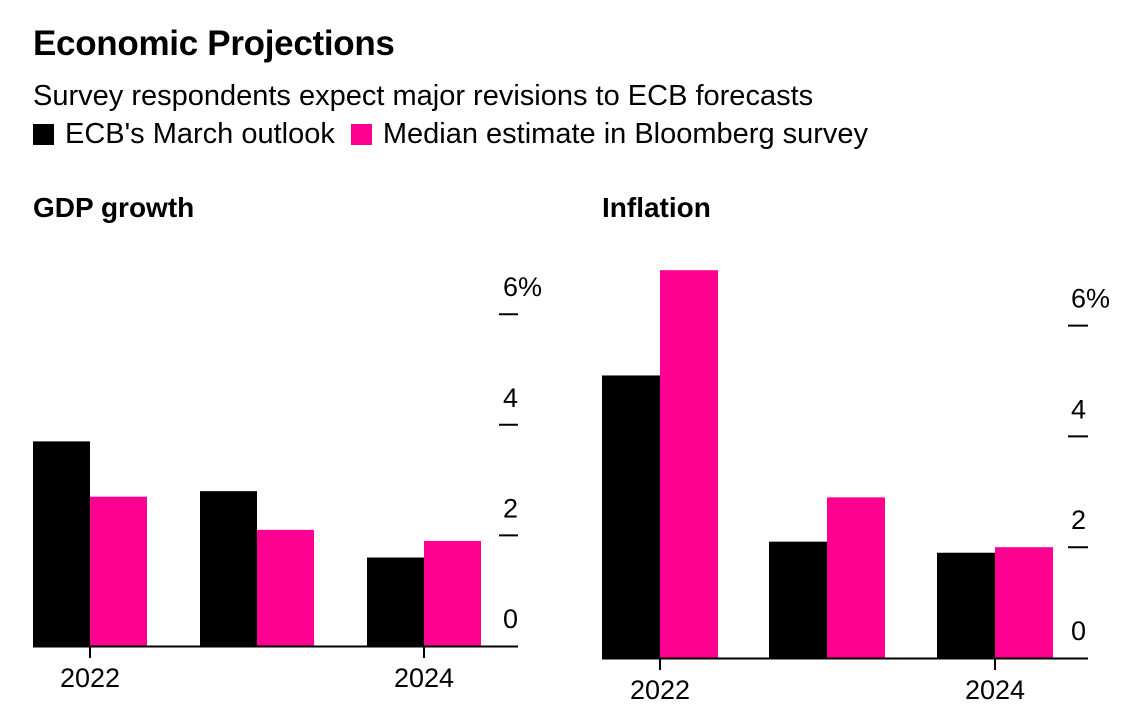 Image resolution: width=1147 pixels, height=725 pixels. Describe the element at coordinates (656, 207) in the screenshot. I see `inflation-panel-title: Inflation` at that location.